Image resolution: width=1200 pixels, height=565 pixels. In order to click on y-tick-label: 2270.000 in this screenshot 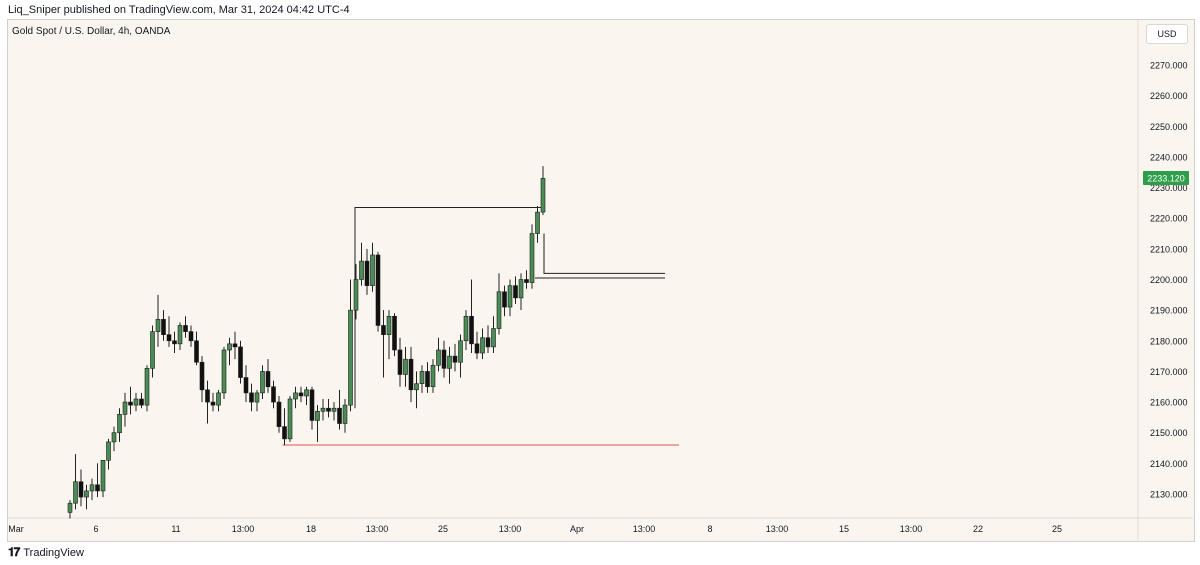, I will do `click(1169, 66)`.